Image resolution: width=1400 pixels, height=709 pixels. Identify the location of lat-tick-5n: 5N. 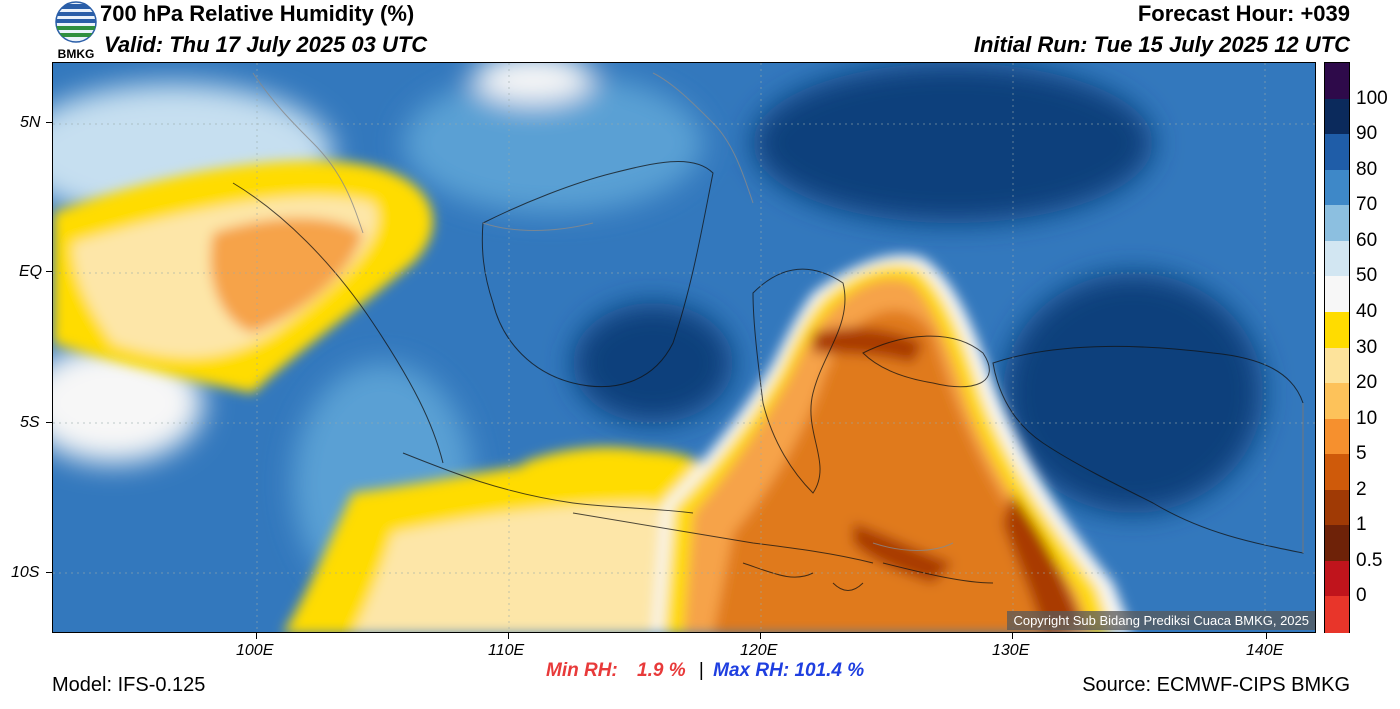
(30, 122).